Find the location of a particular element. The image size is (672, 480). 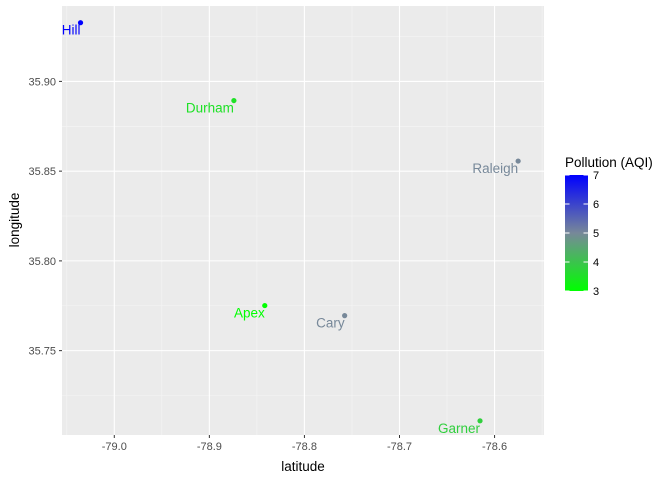

data-point-hill is located at coordinates (80, 23).